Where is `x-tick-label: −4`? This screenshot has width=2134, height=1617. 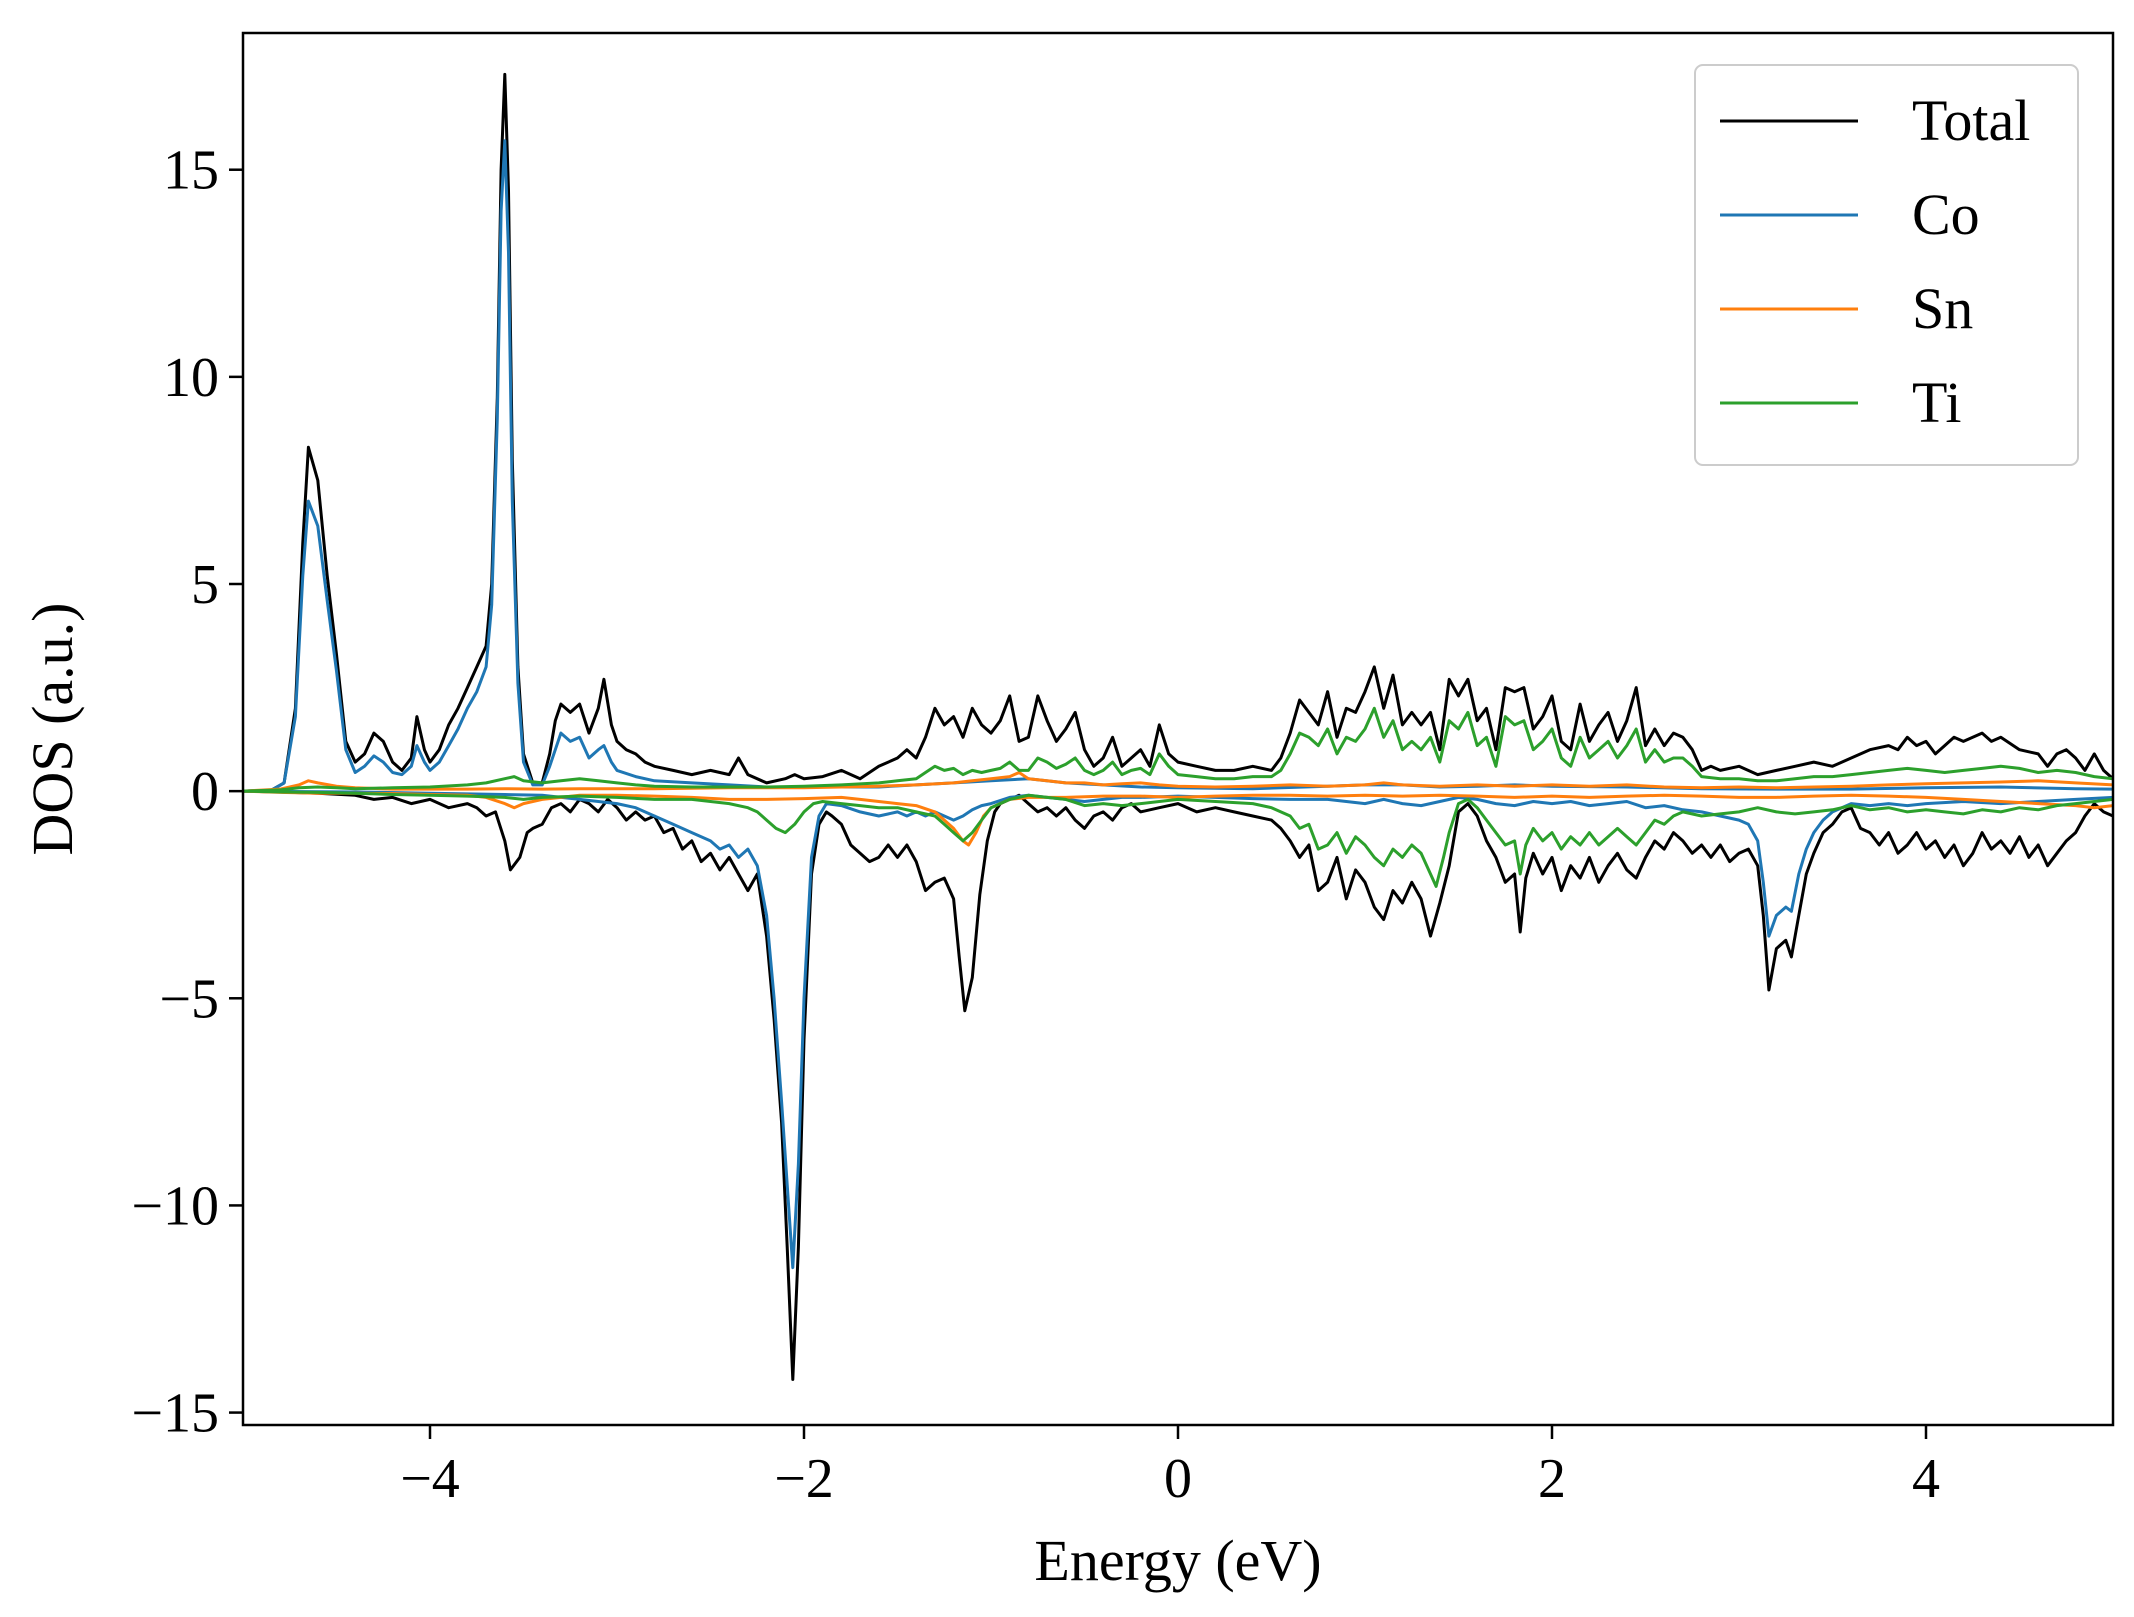
x-tick-label: −4 is located at coordinates (430, 1479).